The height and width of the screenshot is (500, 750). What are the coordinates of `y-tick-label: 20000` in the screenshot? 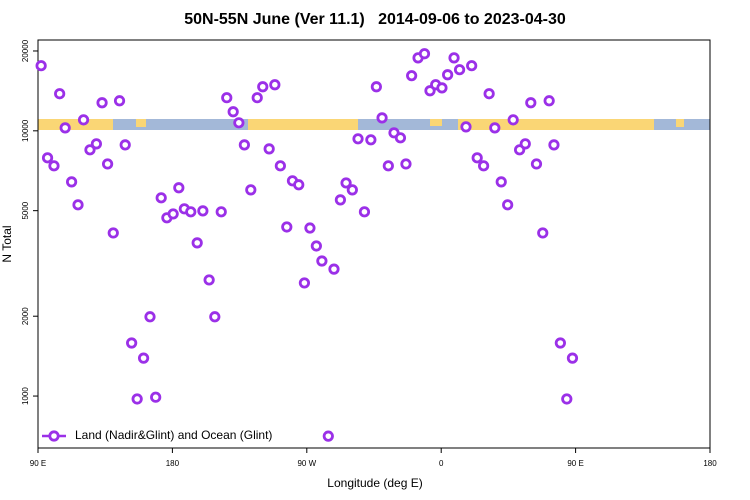 It's located at (25, 50).